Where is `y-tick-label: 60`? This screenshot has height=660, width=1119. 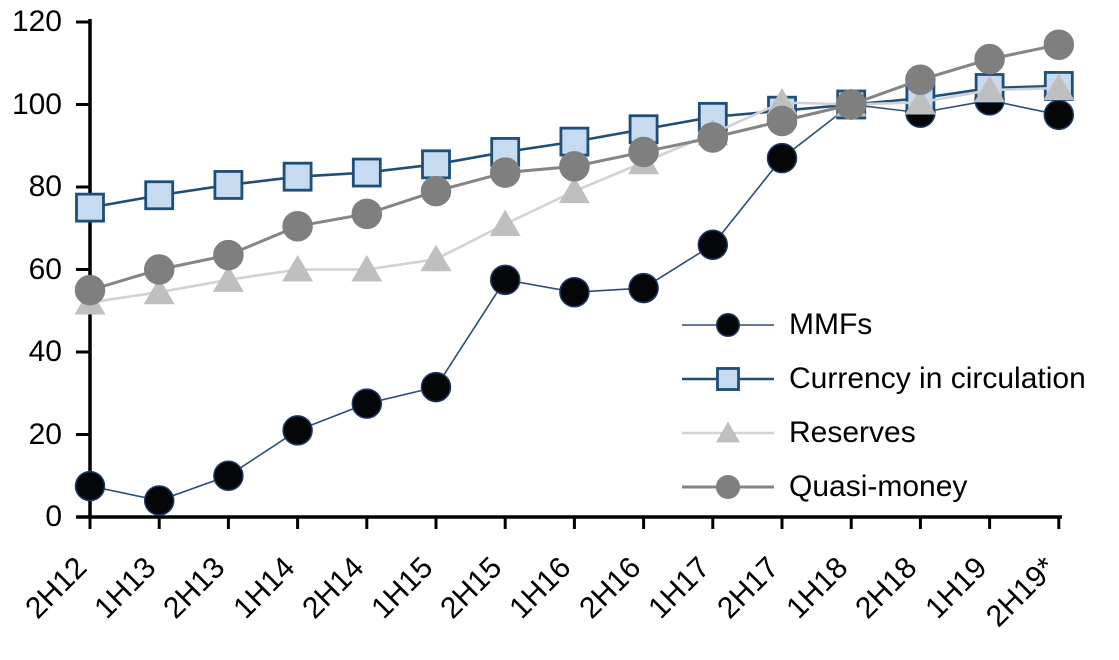 y-tick-label: 60 is located at coordinates (45, 269).